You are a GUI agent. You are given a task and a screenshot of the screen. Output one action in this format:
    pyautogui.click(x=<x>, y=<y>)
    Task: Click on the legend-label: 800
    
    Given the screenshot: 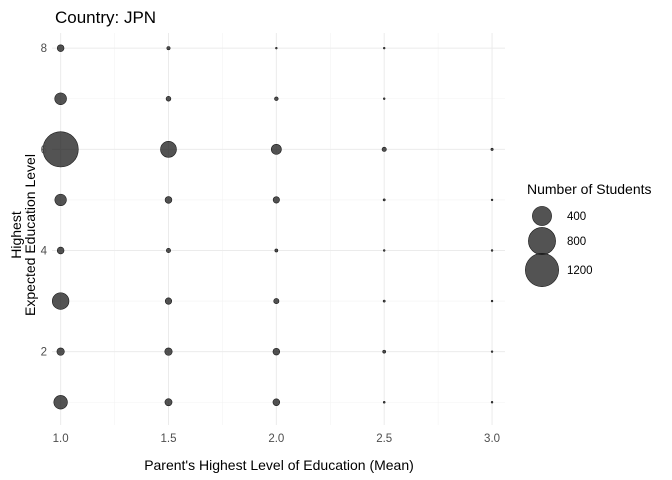 What is the action you would take?
    pyautogui.click(x=576, y=242)
    